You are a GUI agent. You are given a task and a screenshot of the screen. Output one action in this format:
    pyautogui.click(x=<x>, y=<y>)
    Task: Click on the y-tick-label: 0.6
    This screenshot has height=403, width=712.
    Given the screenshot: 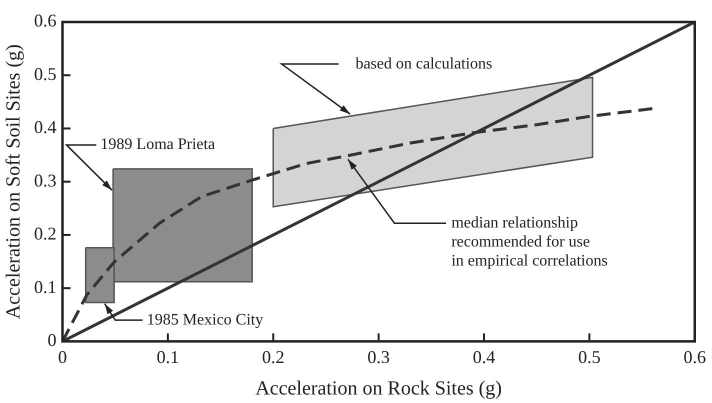 What is the action you would take?
    pyautogui.click(x=45, y=20)
    